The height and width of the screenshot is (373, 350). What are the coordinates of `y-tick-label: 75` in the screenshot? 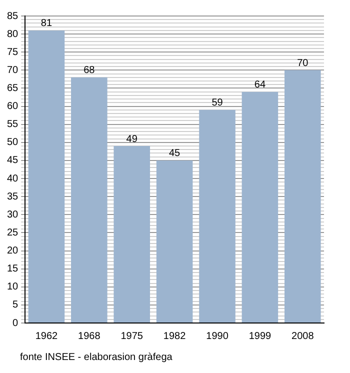 It's located at (13, 52).